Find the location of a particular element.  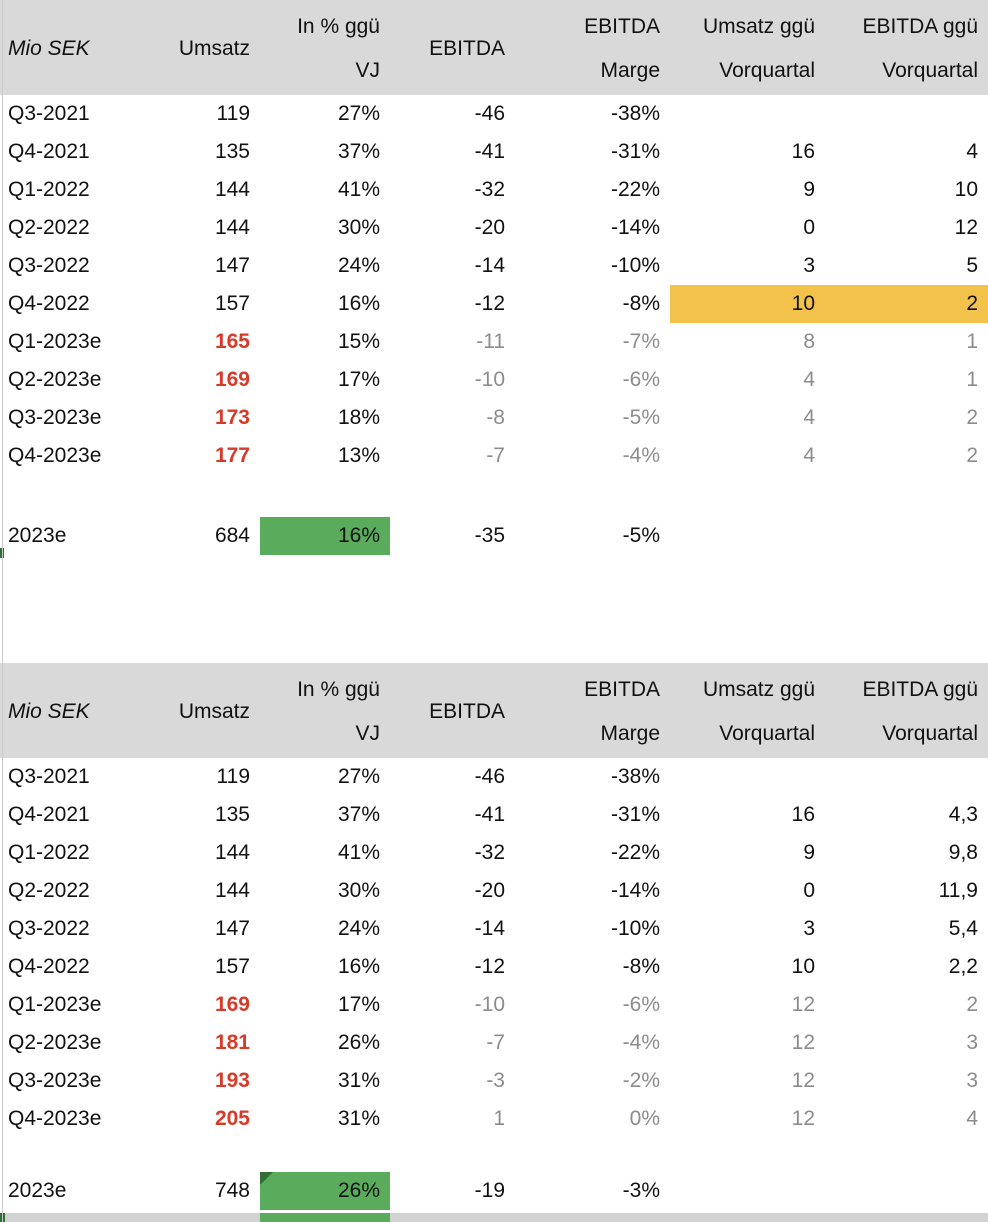

cell-pct-vj: 18% is located at coordinates (358, 417).